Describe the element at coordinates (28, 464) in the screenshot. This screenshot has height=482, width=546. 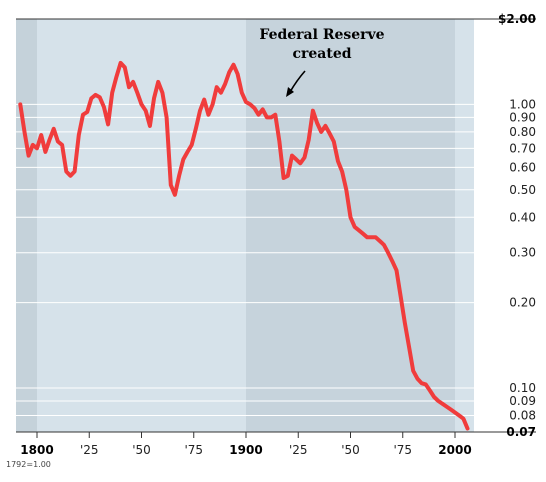
I see `base-year-note: 1792=1.00` at that location.